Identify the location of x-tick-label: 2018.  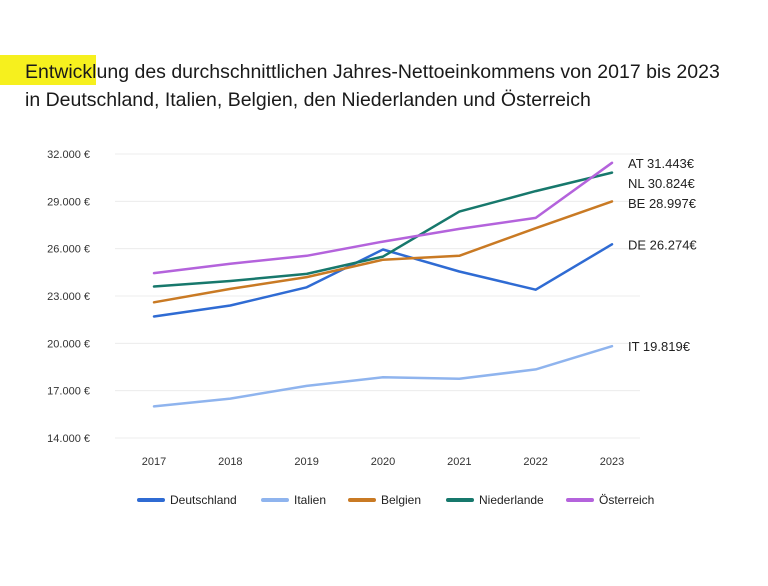
(230, 462).